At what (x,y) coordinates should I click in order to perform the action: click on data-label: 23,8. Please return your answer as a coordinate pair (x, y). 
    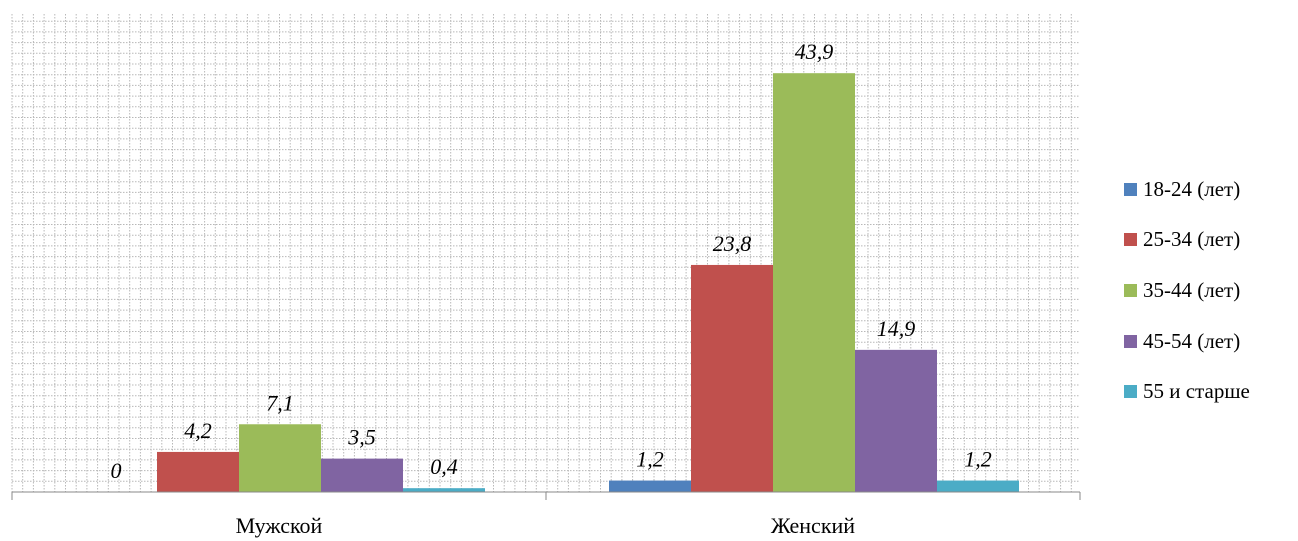
    Looking at the image, I should click on (732, 243).